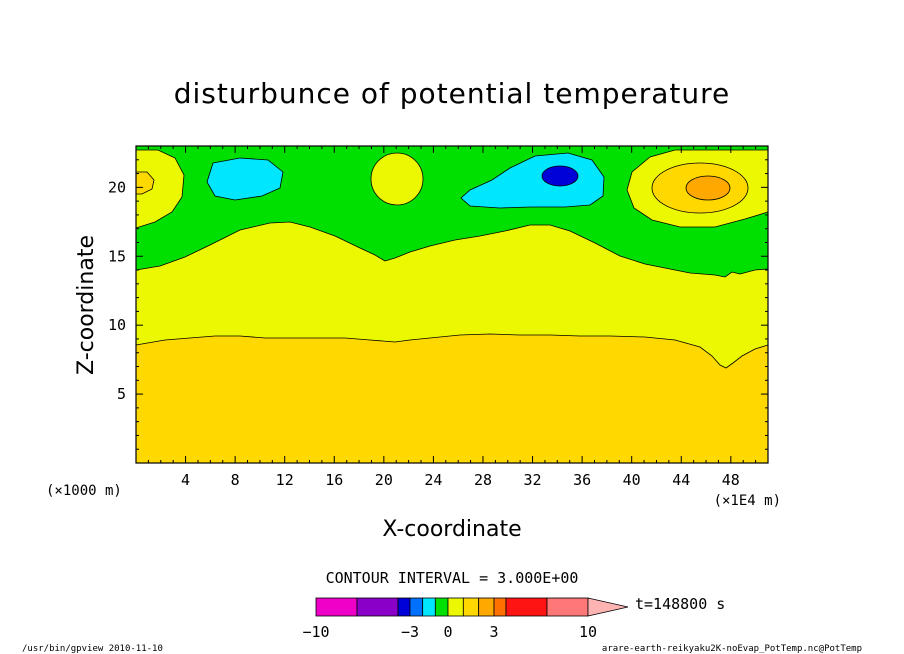 The height and width of the screenshot is (654, 904). Describe the element at coordinates (117, 187) in the screenshot. I see `y-tick-label: 20` at that location.